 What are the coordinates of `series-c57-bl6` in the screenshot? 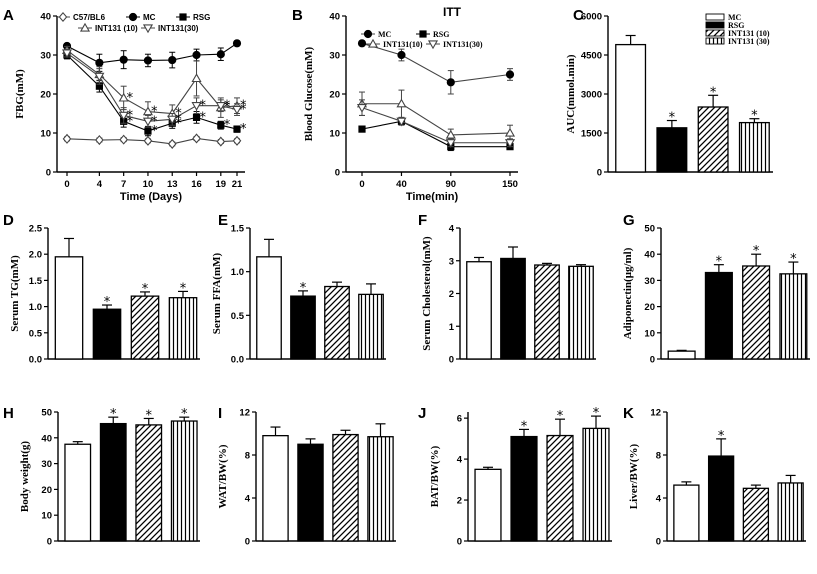 It's located at (152, 141).